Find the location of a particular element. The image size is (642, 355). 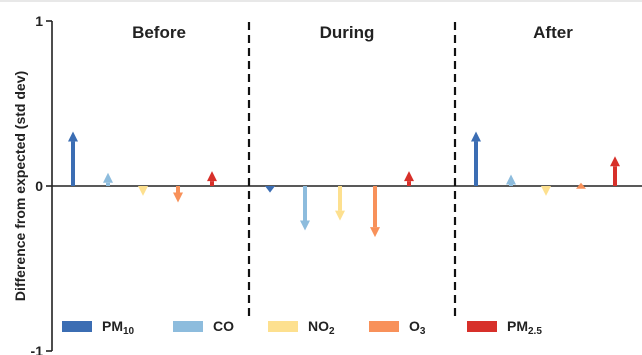

arrow-no2-during is located at coordinates (340, 203).